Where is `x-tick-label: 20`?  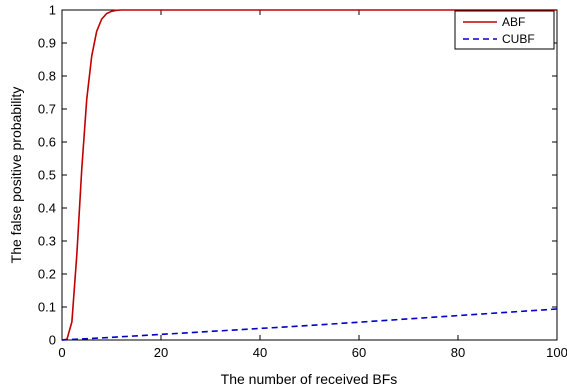 x-tick-label: 20 is located at coordinates (161, 352).